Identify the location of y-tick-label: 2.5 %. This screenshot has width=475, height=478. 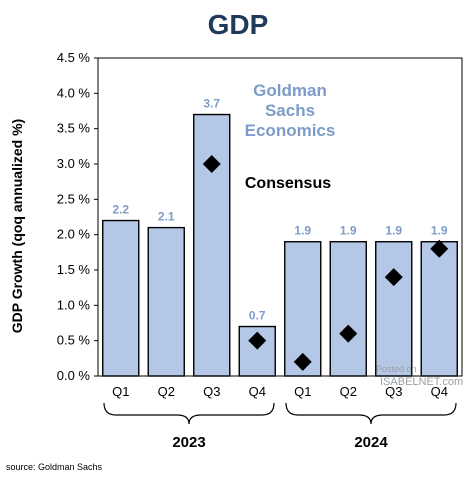
(74, 198).